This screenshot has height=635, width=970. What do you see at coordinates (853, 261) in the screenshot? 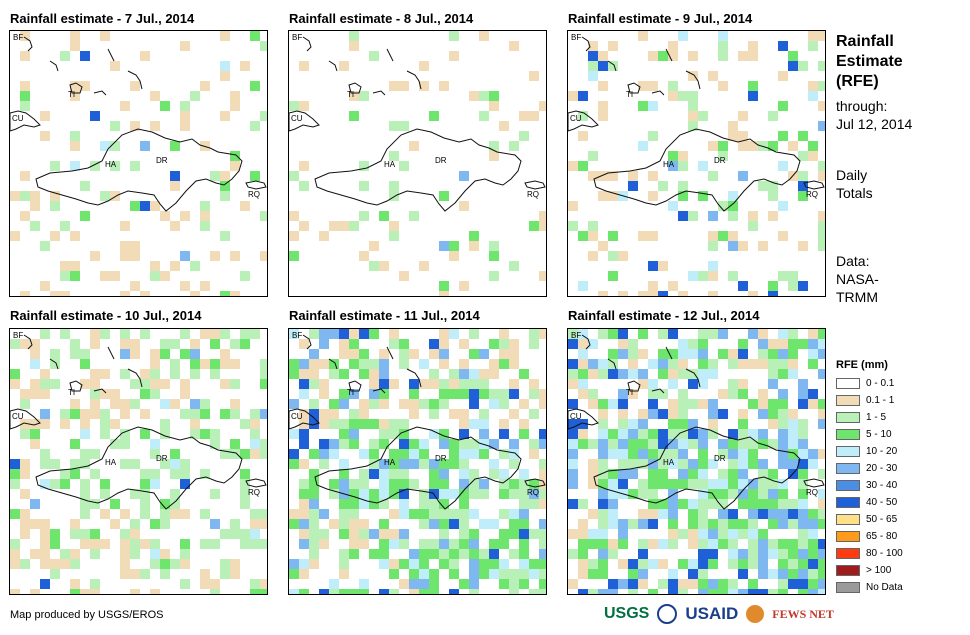
I see `data-label: Data:` at bounding box center [853, 261].